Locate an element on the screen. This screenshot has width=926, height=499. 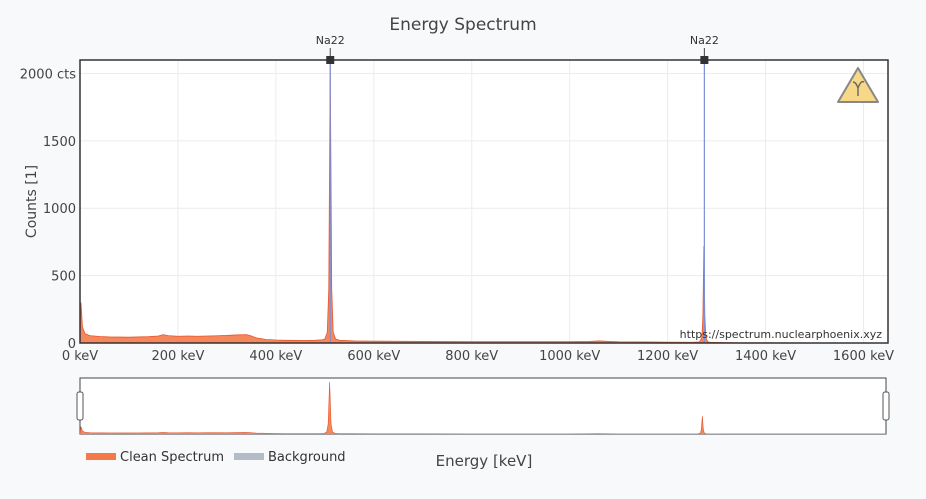
x-tick-label: 200 keV is located at coordinates (177, 356).